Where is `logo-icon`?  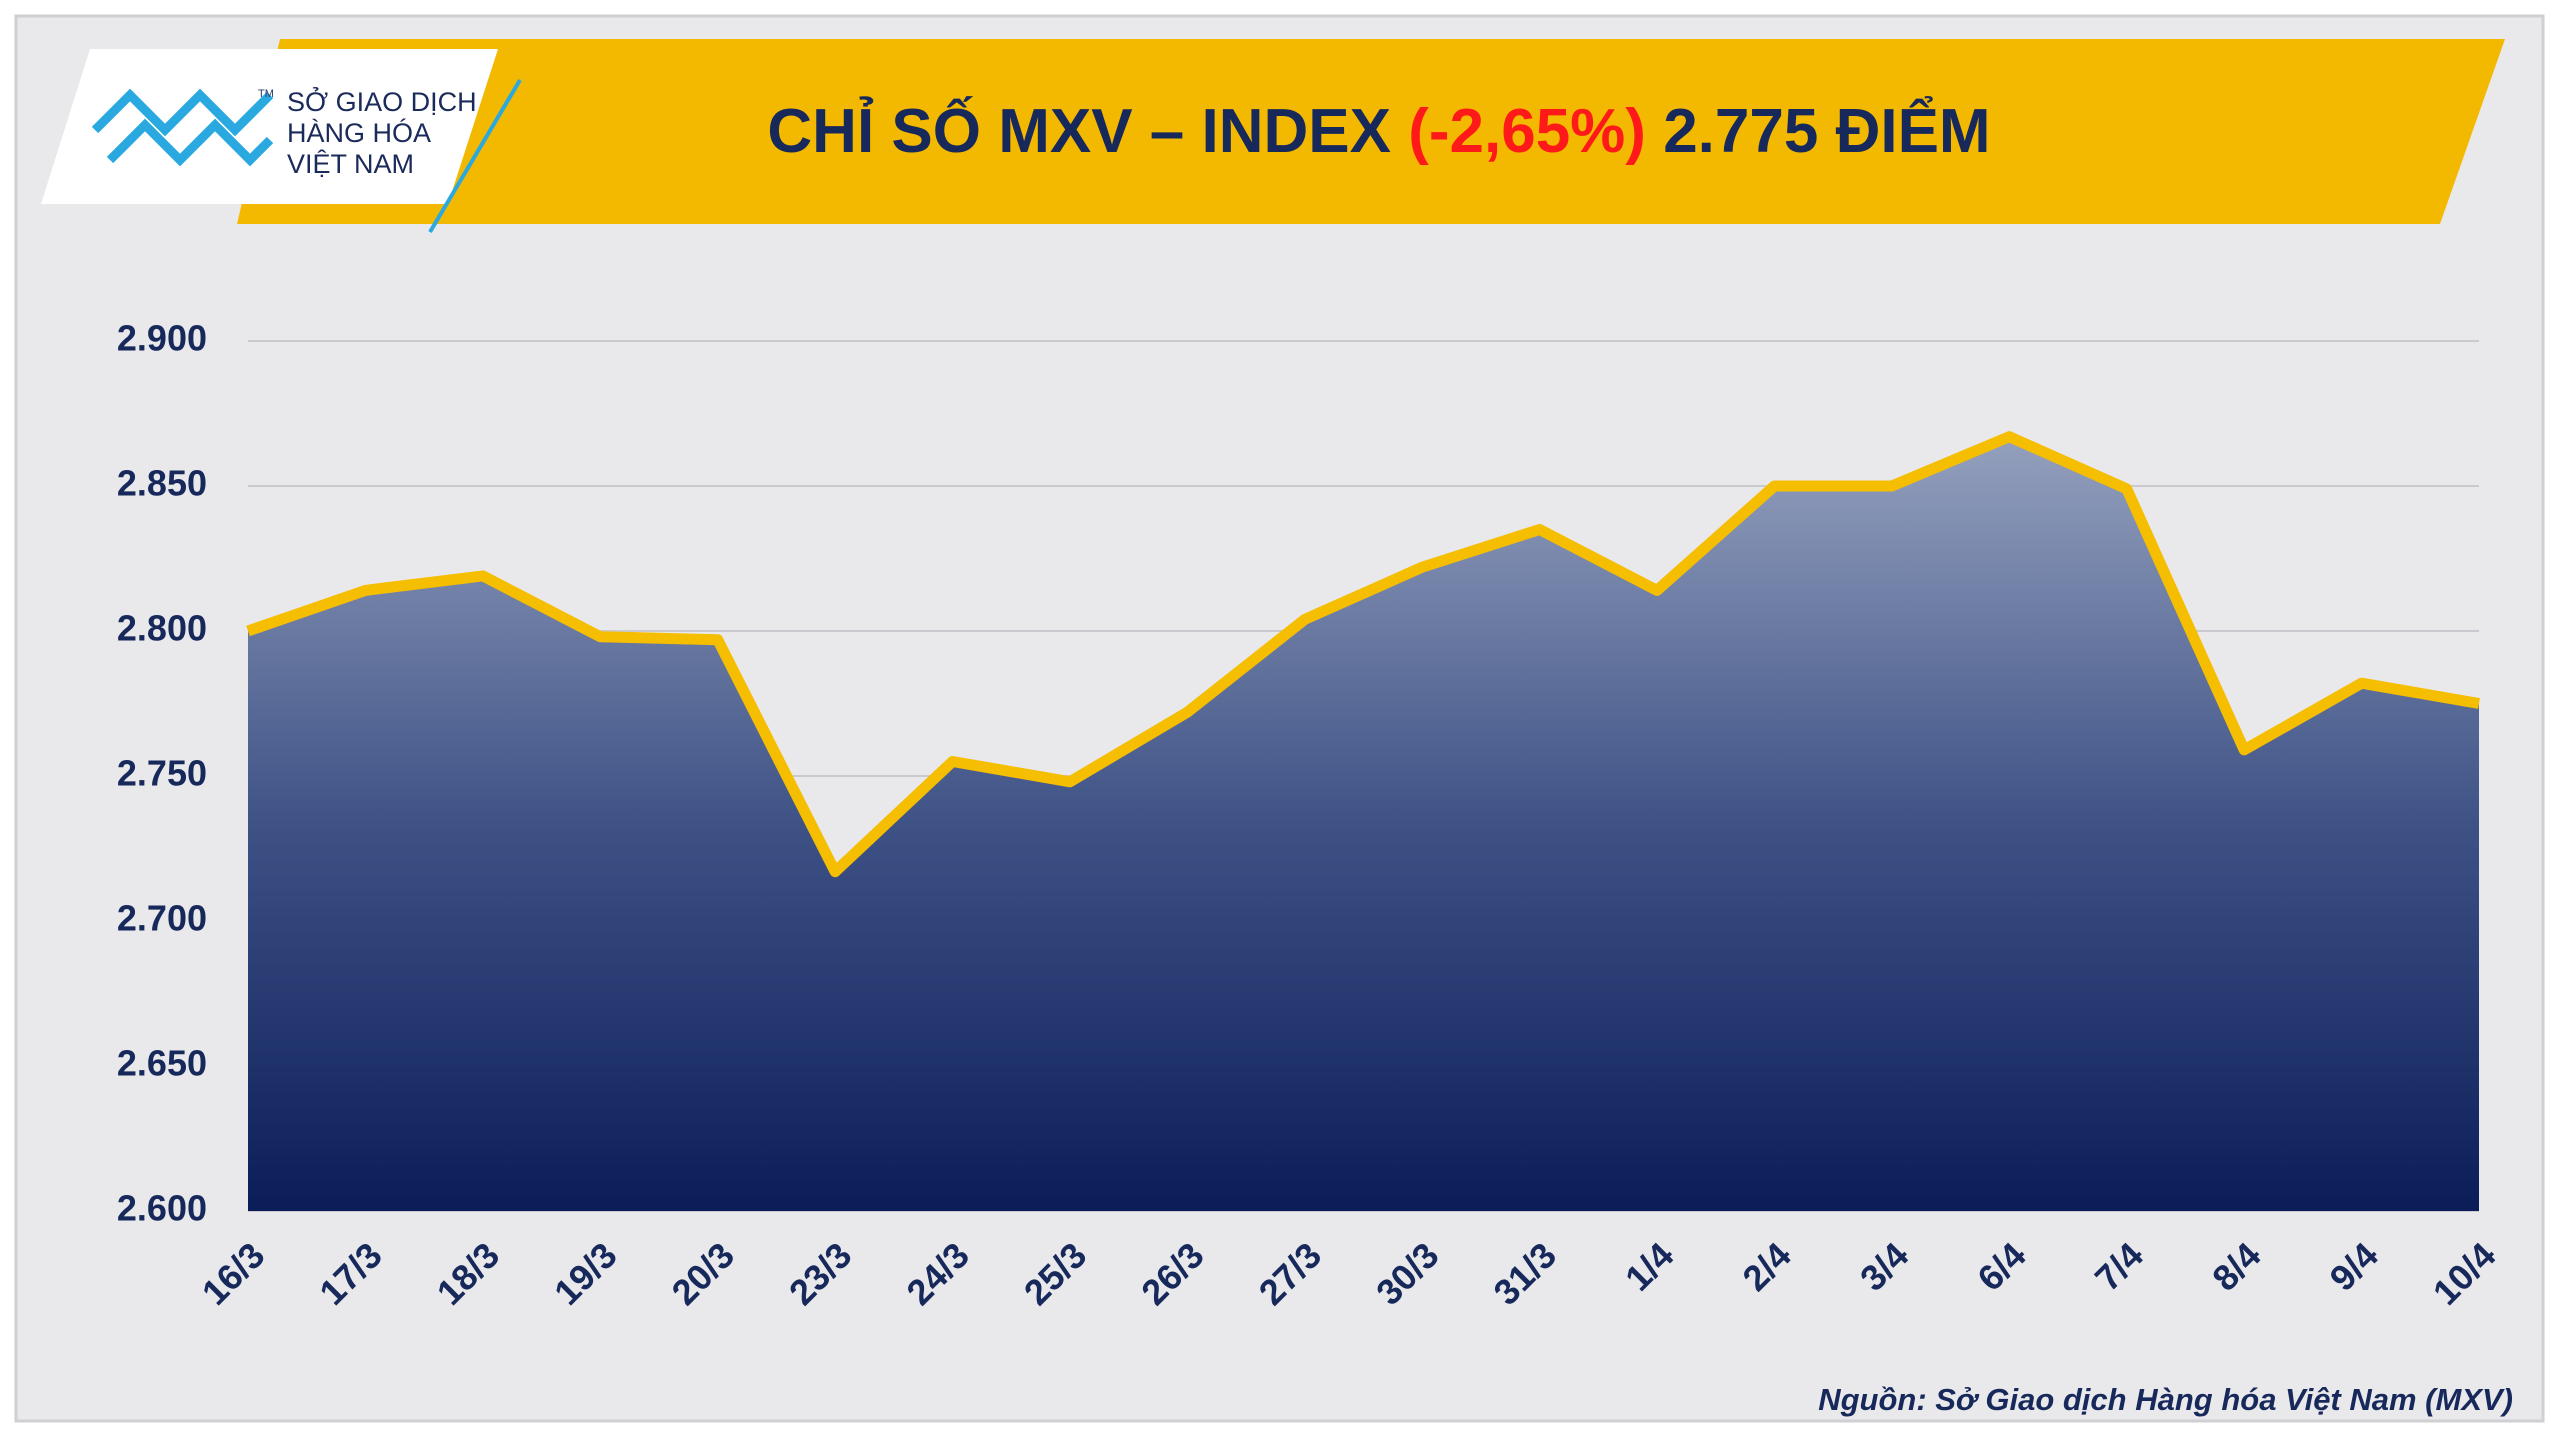
logo-icon is located at coordinates (182, 127).